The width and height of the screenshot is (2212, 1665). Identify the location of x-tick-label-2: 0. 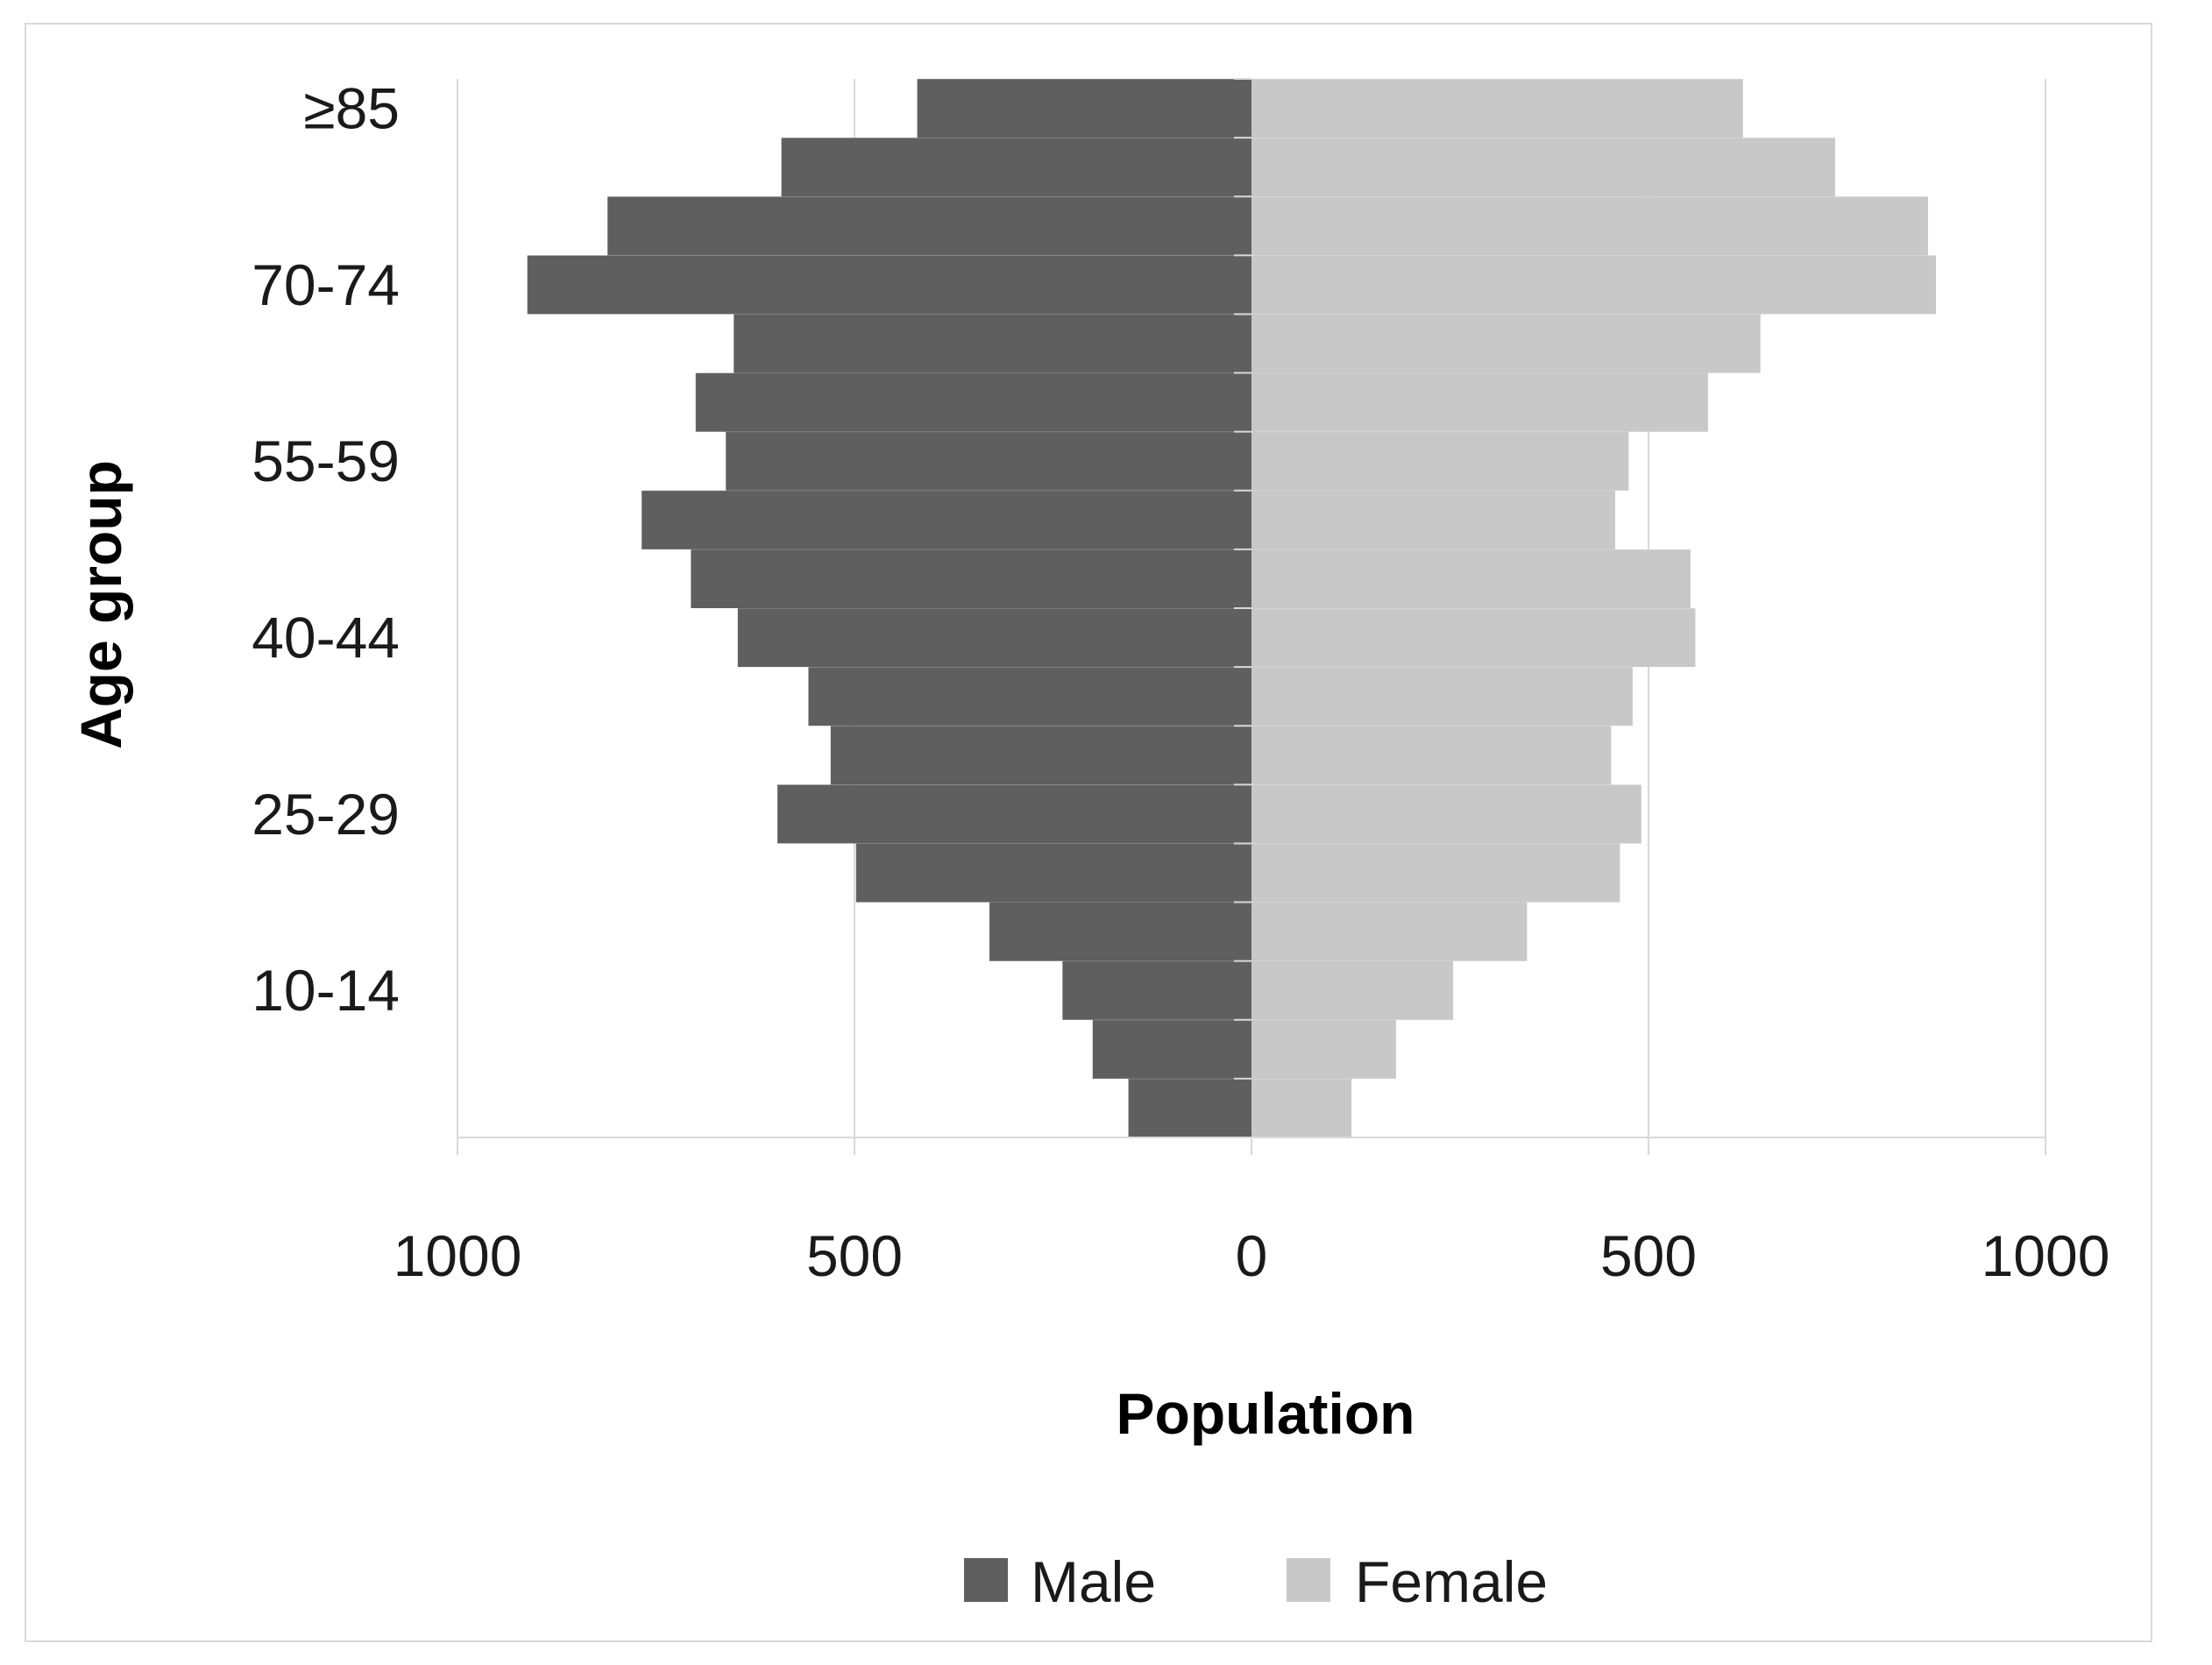
(1252, 1255).